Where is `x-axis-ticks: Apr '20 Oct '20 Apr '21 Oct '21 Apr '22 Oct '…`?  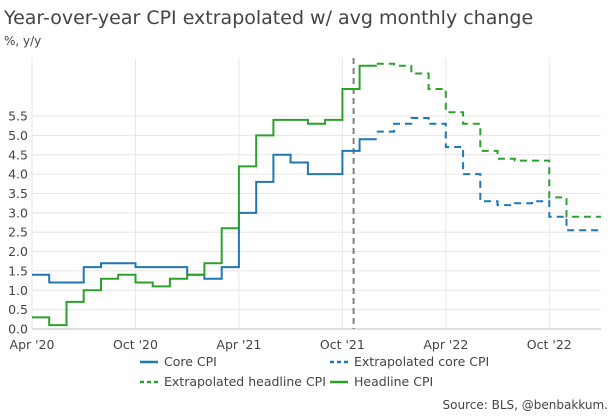 x-axis-ticks: Apr '20 Oct '20 Apr '21 Oct '21 Apr '22 Oct '… is located at coordinates (291, 344).